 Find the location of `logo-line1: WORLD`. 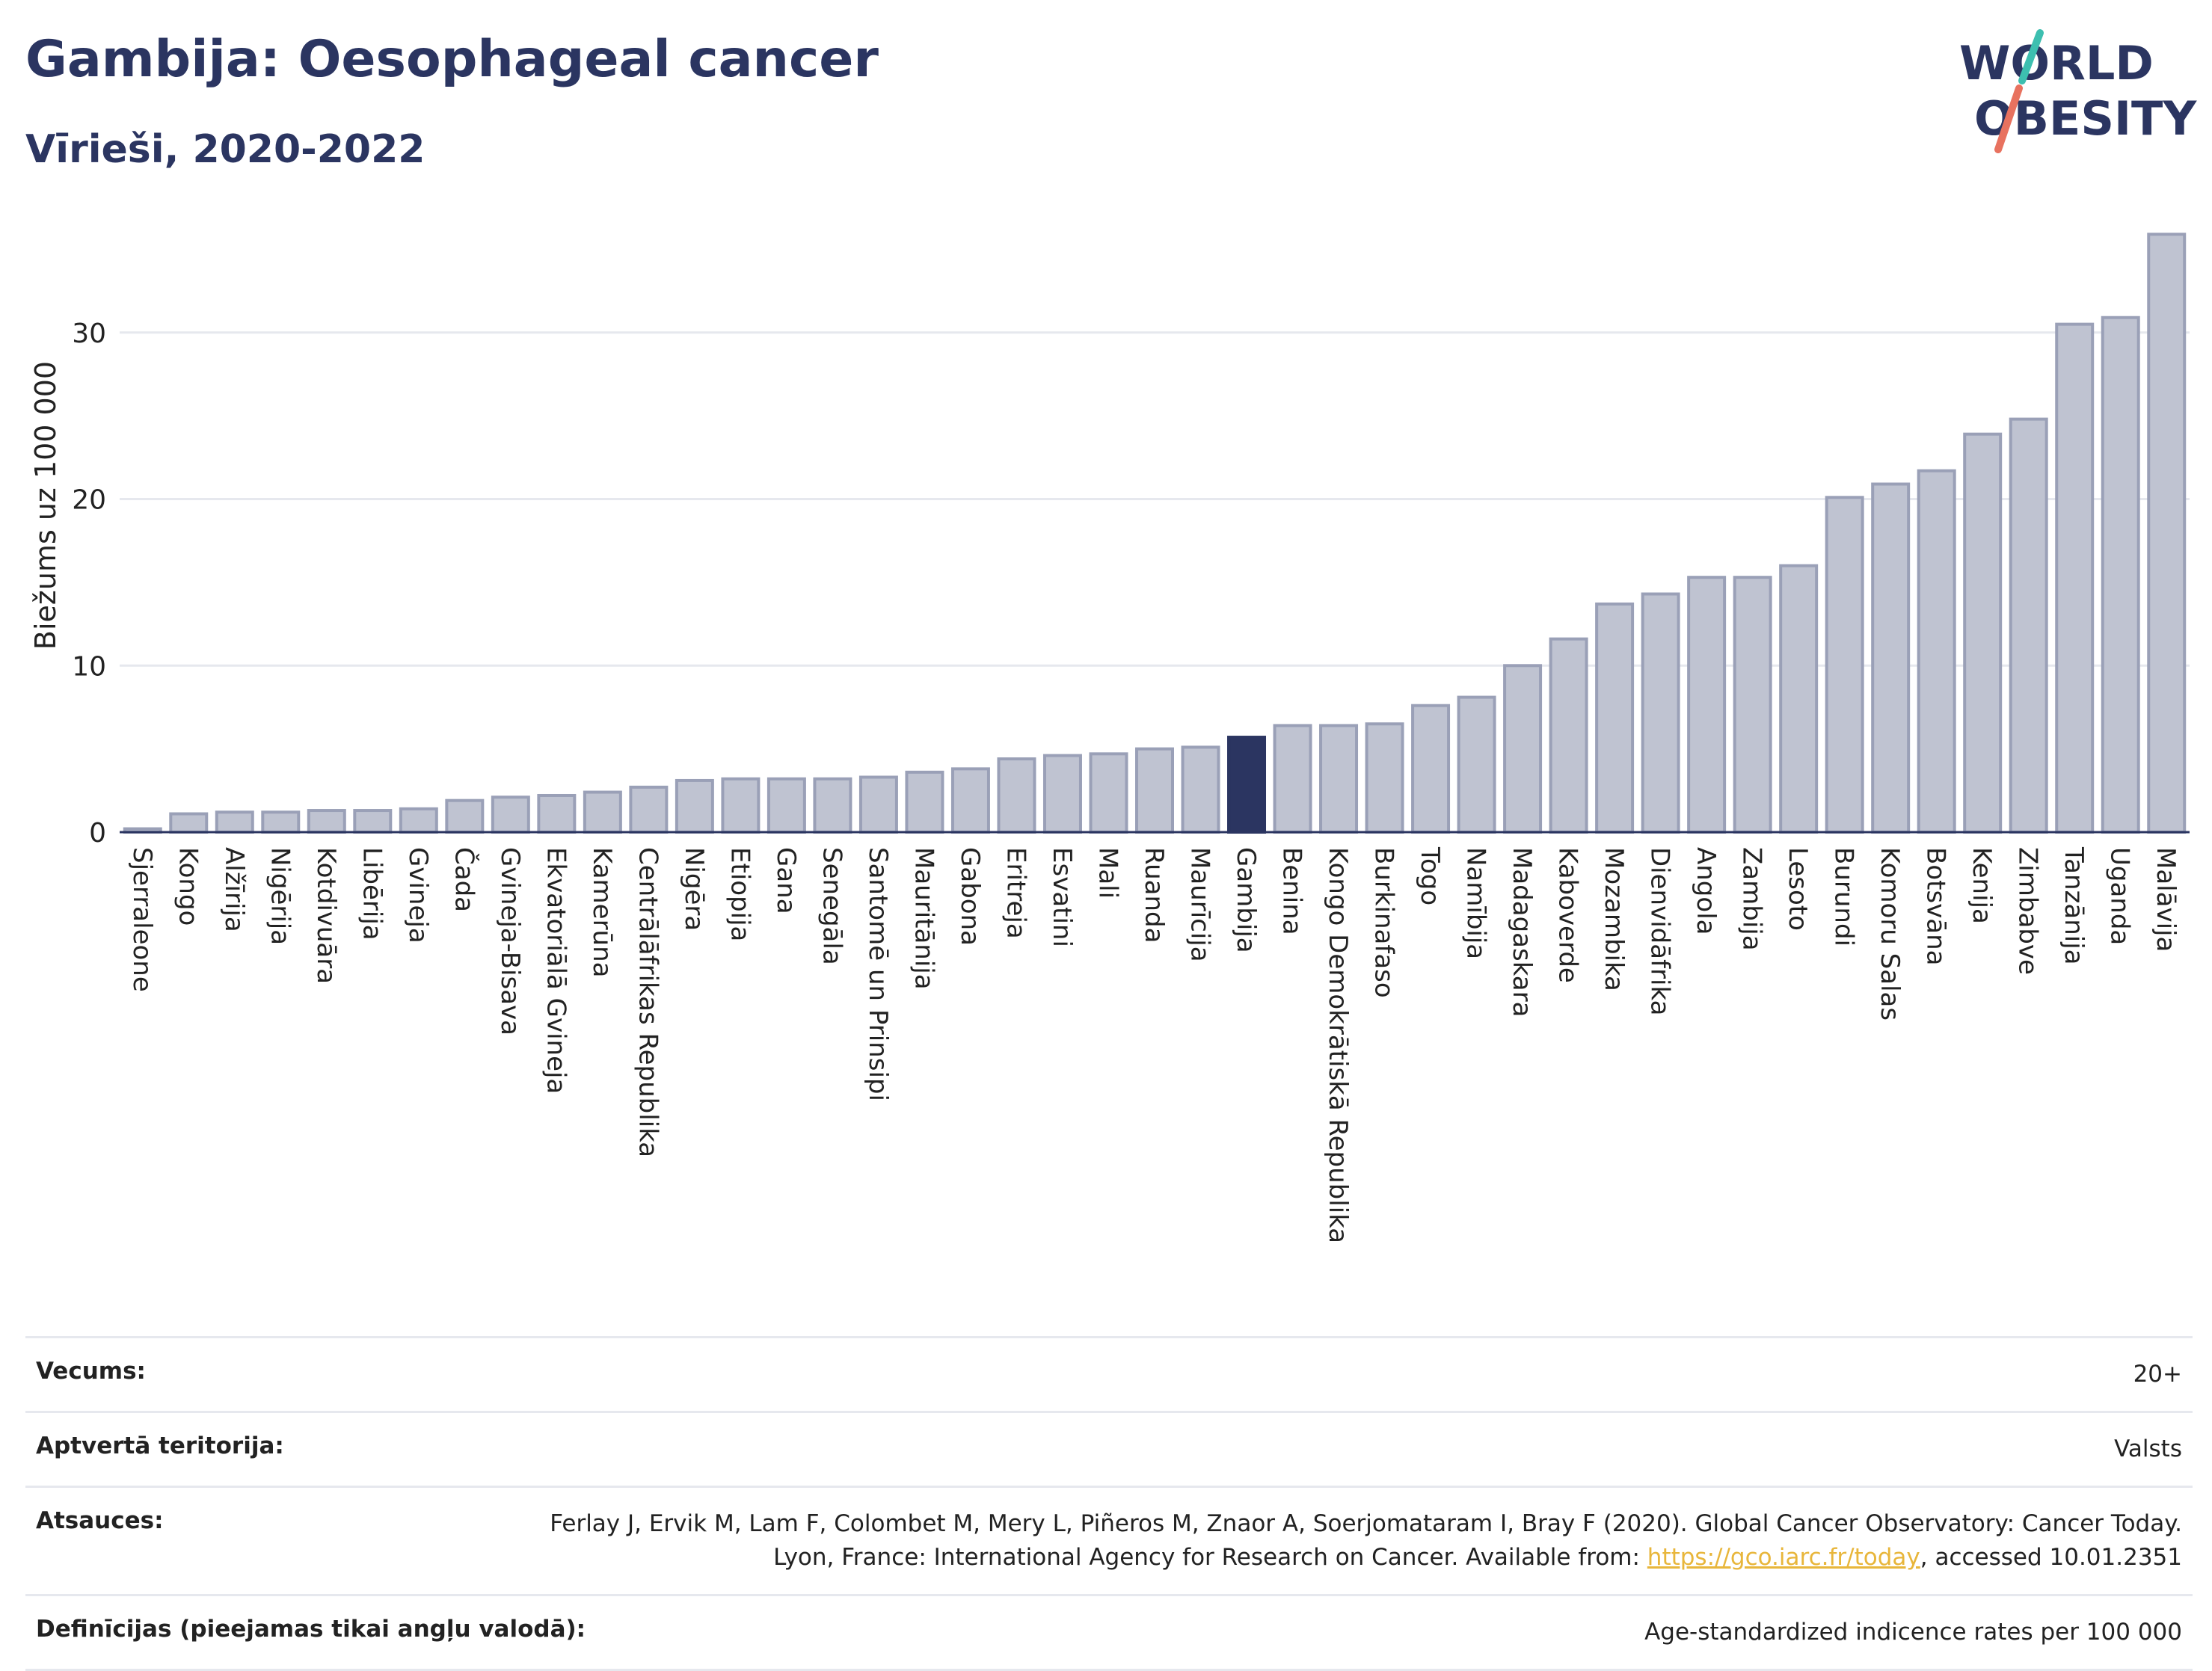

logo-line1: WORLD is located at coordinates (2056, 63).